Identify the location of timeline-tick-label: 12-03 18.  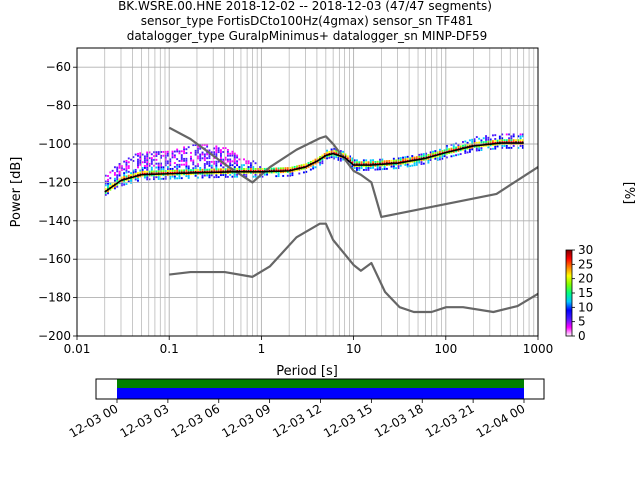
(399, 420).